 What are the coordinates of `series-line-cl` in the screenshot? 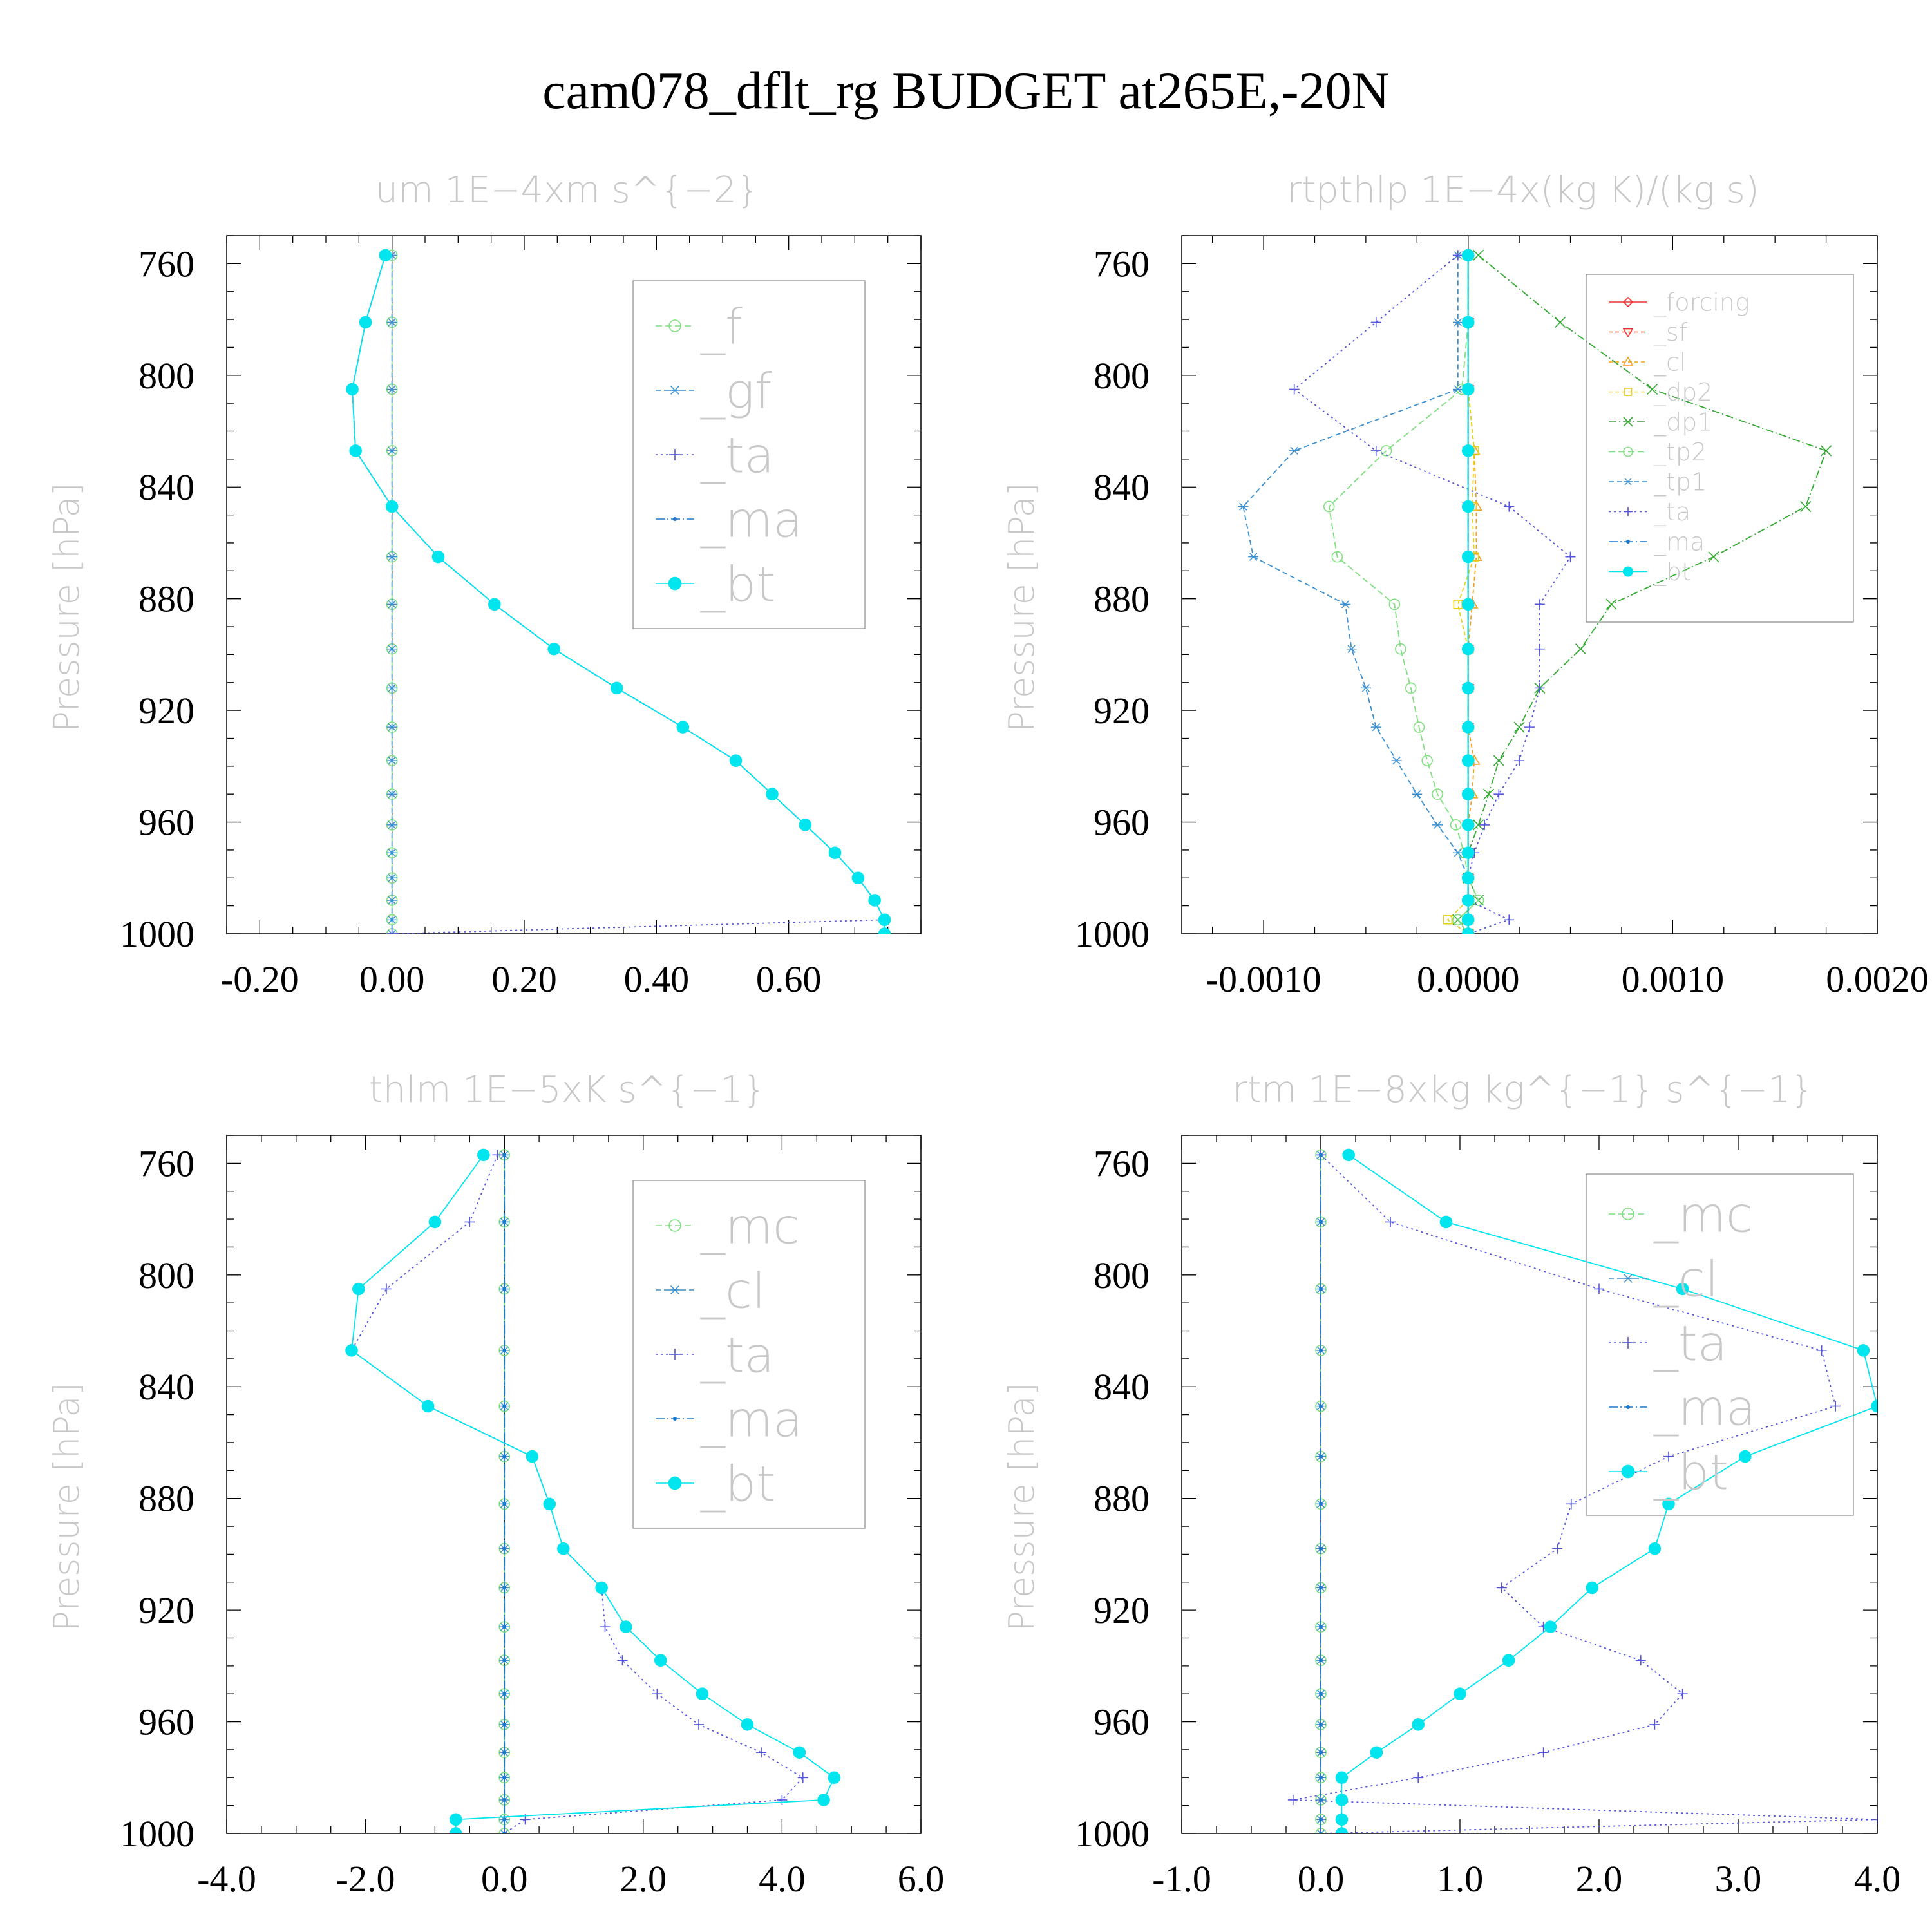 It's located at (1472, 594).